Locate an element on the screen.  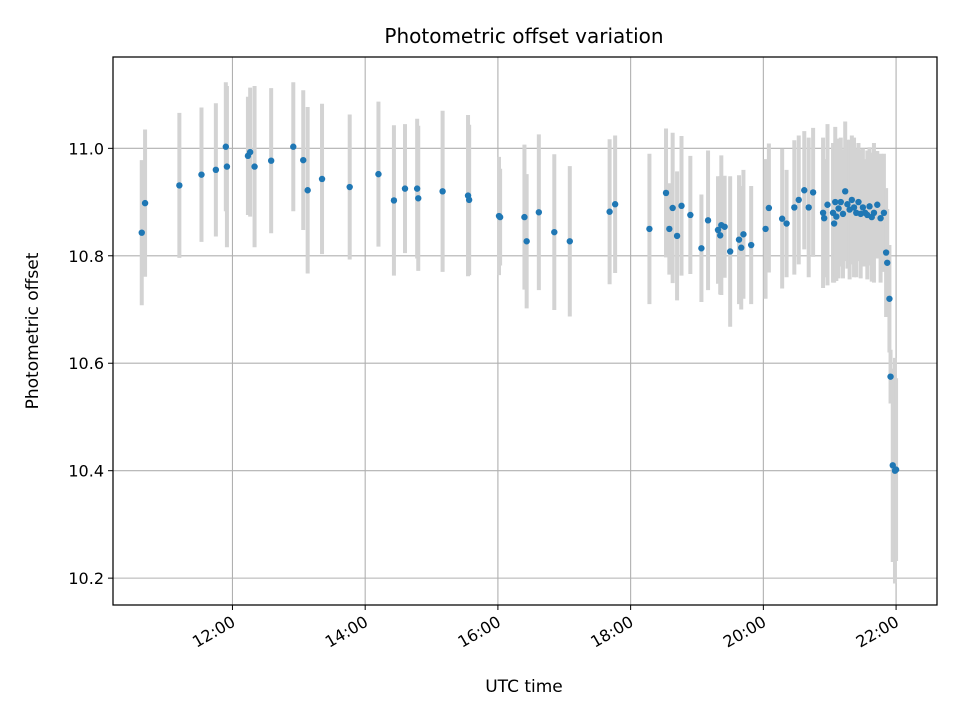
y-tick-label: 10.8 is located at coordinates (86, 256).